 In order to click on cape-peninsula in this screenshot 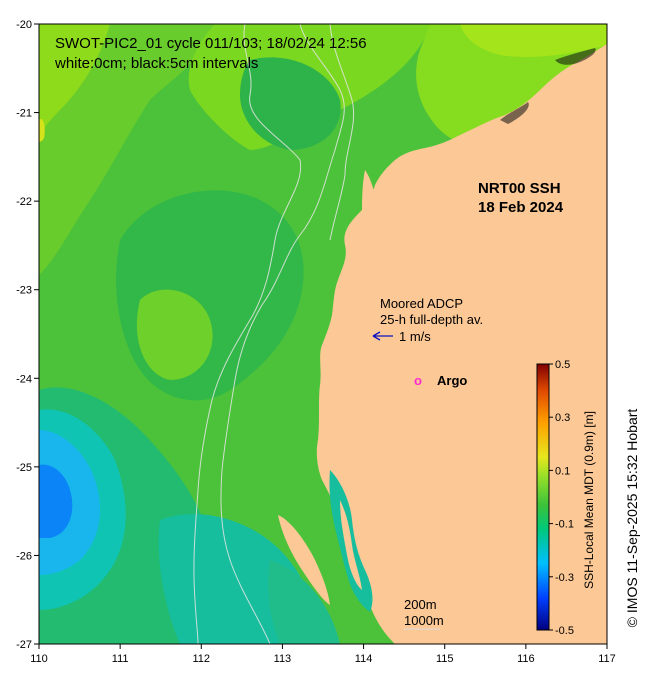, I will do `click(370, 211)`.